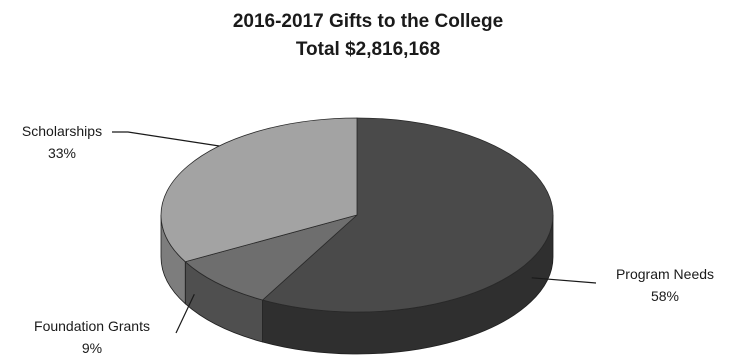 The width and height of the screenshot is (743, 362). What do you see at coordinates (62, 131) in the screenshot?
I see `slice-label-scholarships: Scholarships` at bounding box center [62, 131].